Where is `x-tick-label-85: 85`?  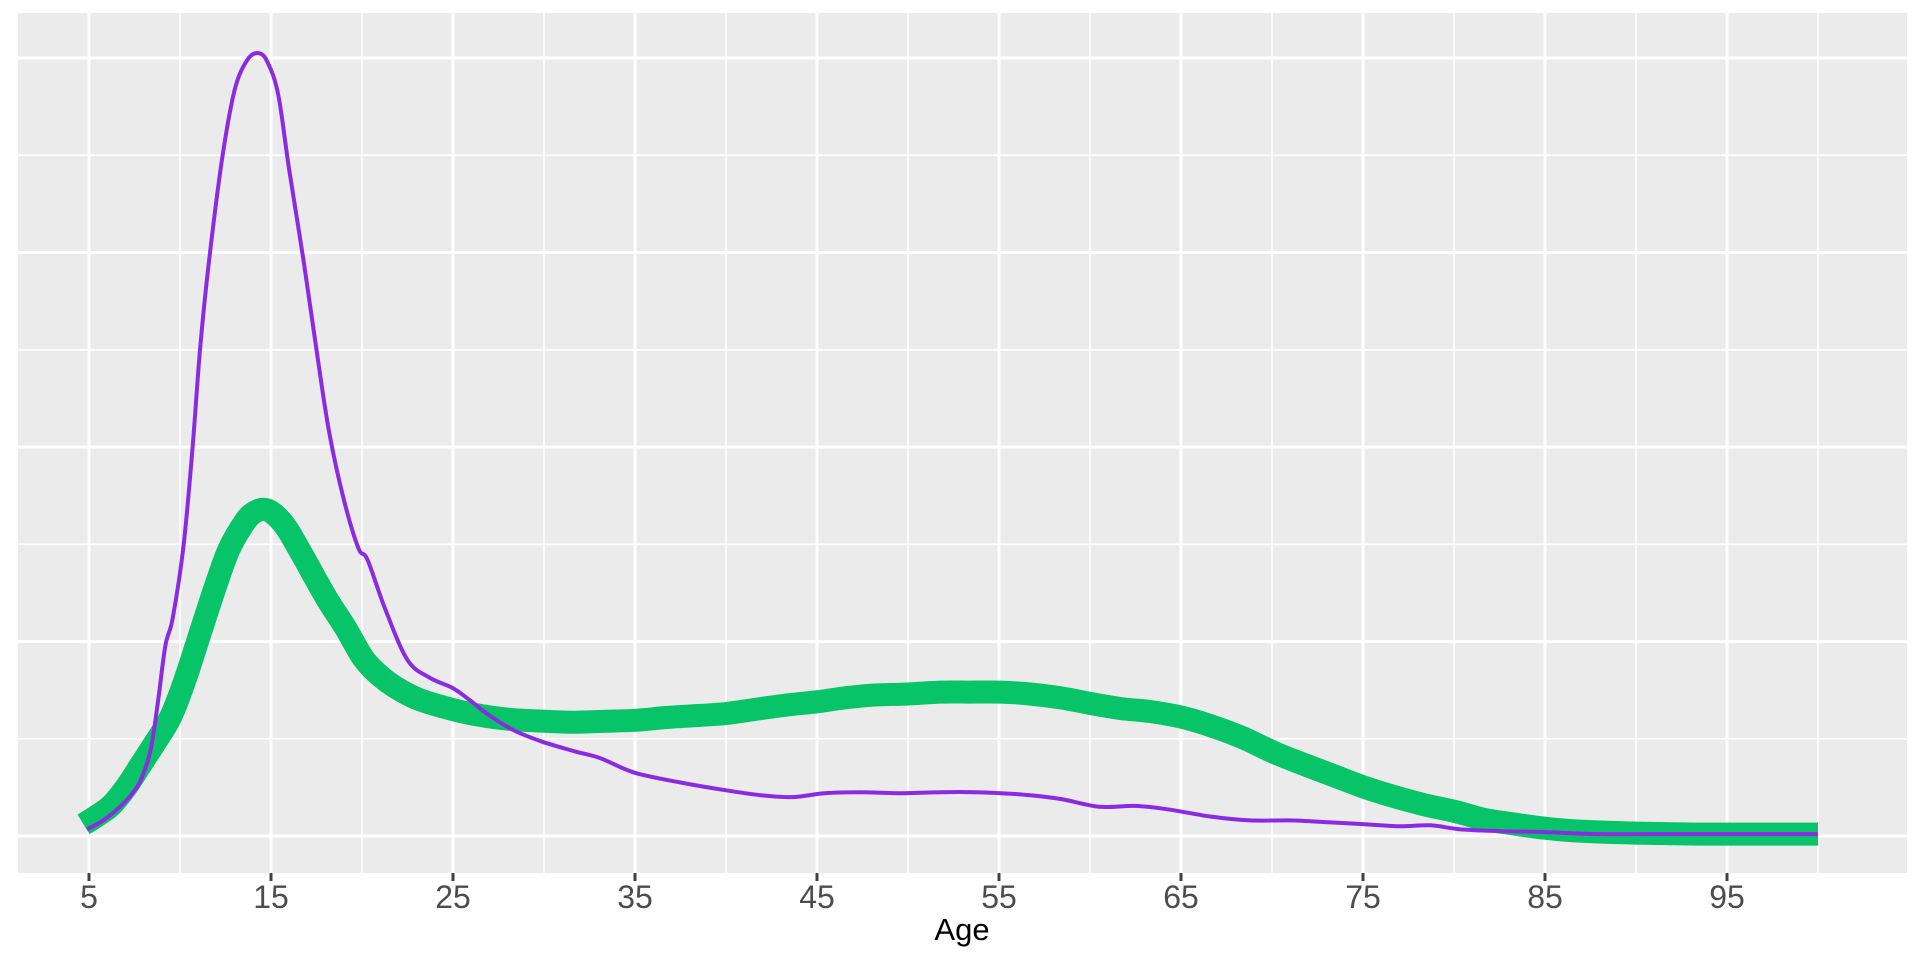
x-tick-label-85: 85 is located at coordinates (1545, 897).